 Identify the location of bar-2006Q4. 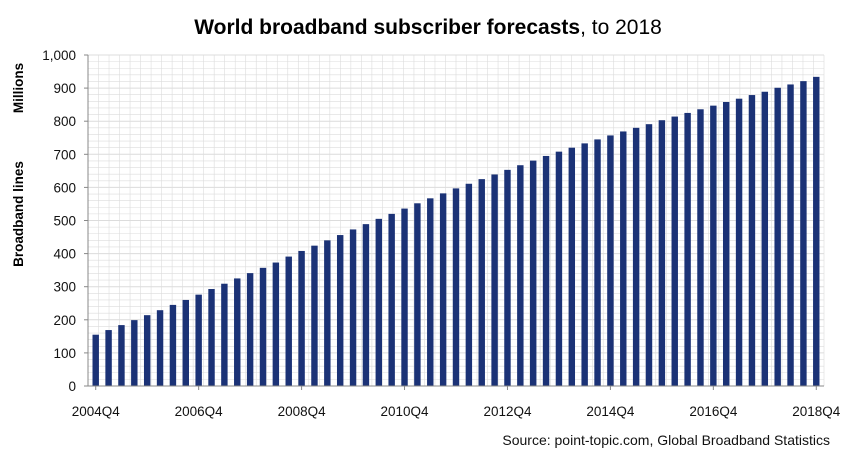
(198, 340).